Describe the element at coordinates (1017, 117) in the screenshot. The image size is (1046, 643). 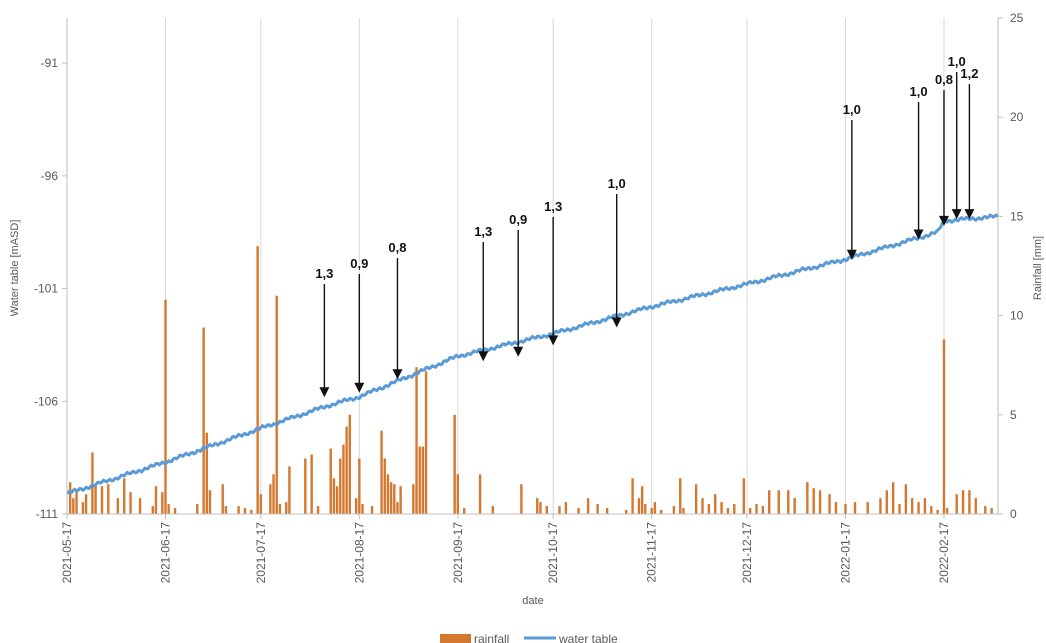
I see `right-tick-label: 20` at that location.